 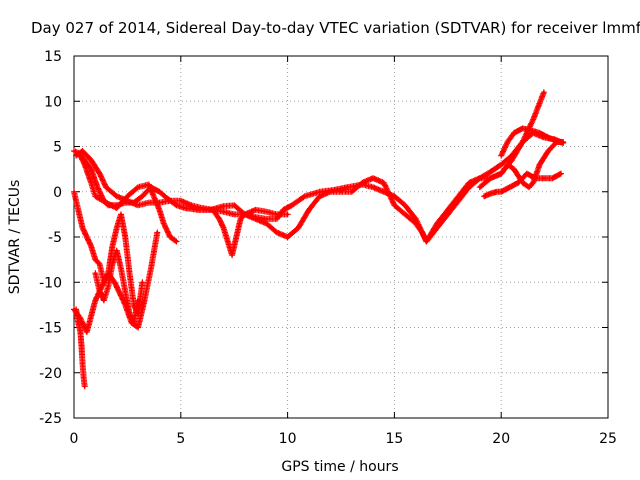 What do you see at coordinates (15, 237) in the screenshot?
I see `y-axis-label: SDTVAR / TECUs` at bounding box center [15, 237].